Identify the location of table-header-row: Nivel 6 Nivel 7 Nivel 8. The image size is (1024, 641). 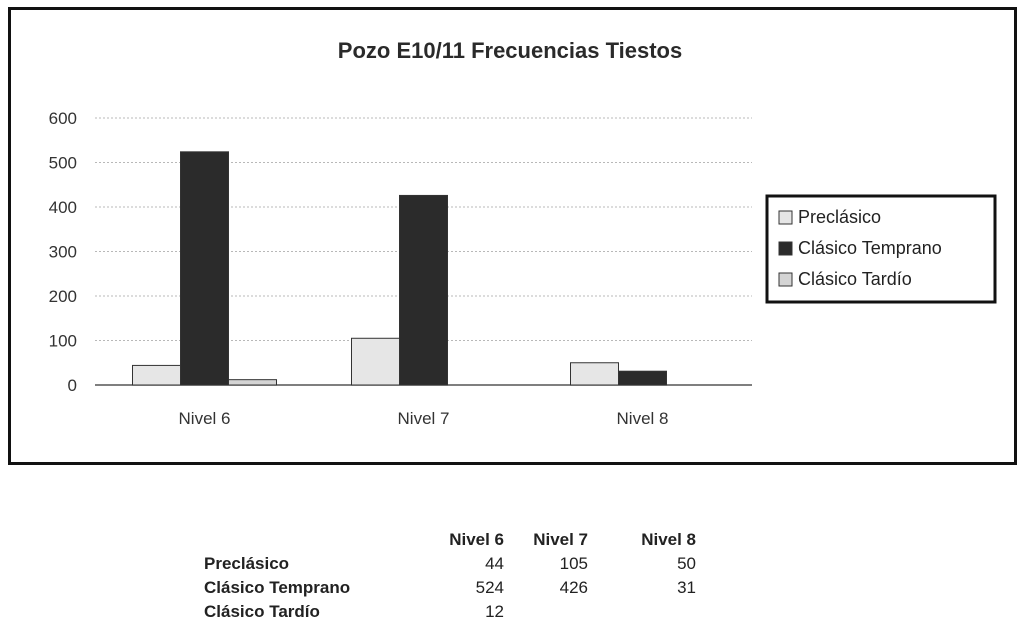
(450, 540).